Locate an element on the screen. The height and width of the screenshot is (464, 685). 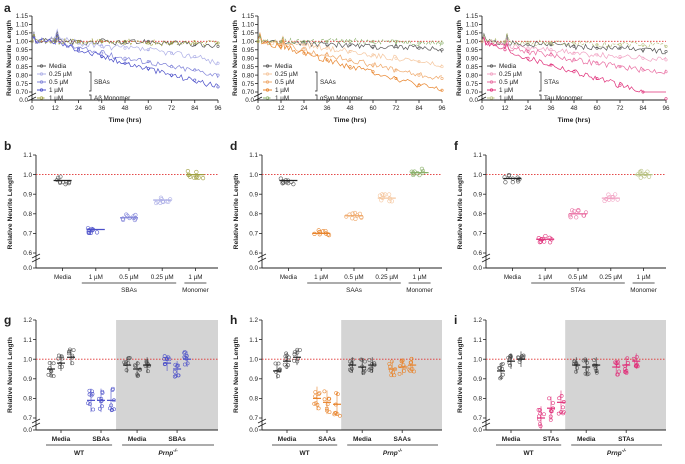
y-tick-label: 0.0 is located at coordinates (477, 268).